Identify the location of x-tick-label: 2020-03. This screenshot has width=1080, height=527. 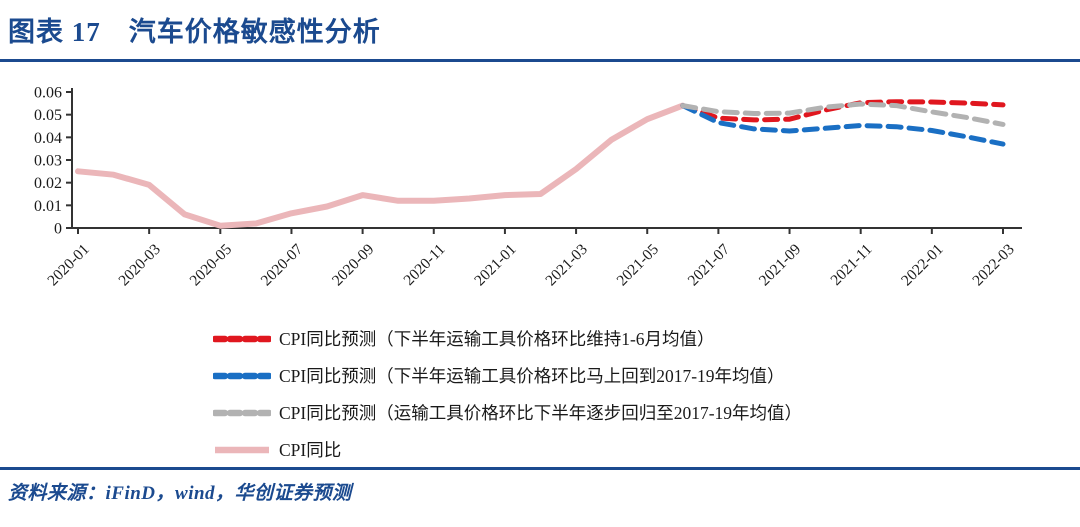
(139, 265).